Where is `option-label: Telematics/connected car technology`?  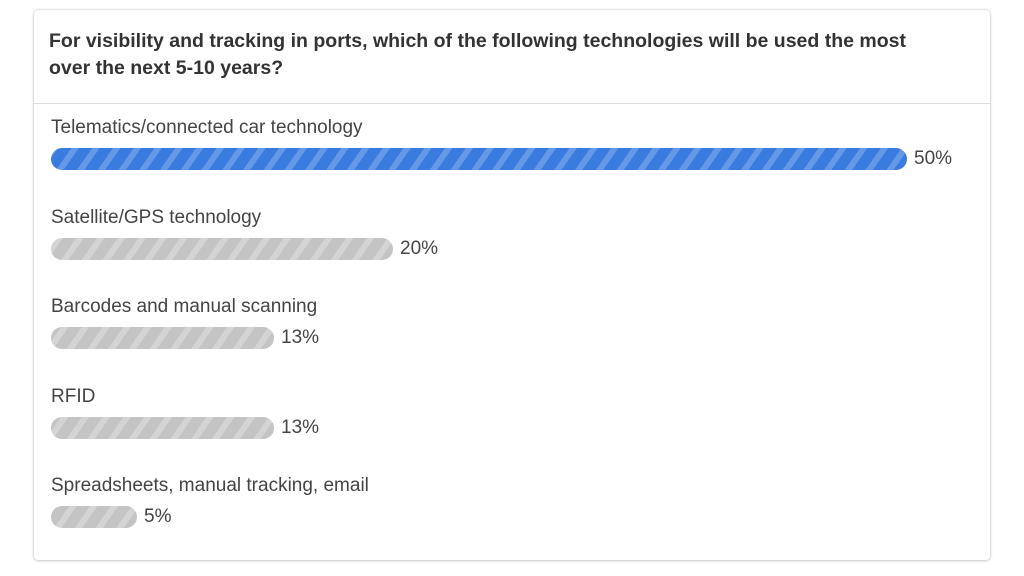
option-label: Telematics/connected car technology is located at coordinates (207, 127).